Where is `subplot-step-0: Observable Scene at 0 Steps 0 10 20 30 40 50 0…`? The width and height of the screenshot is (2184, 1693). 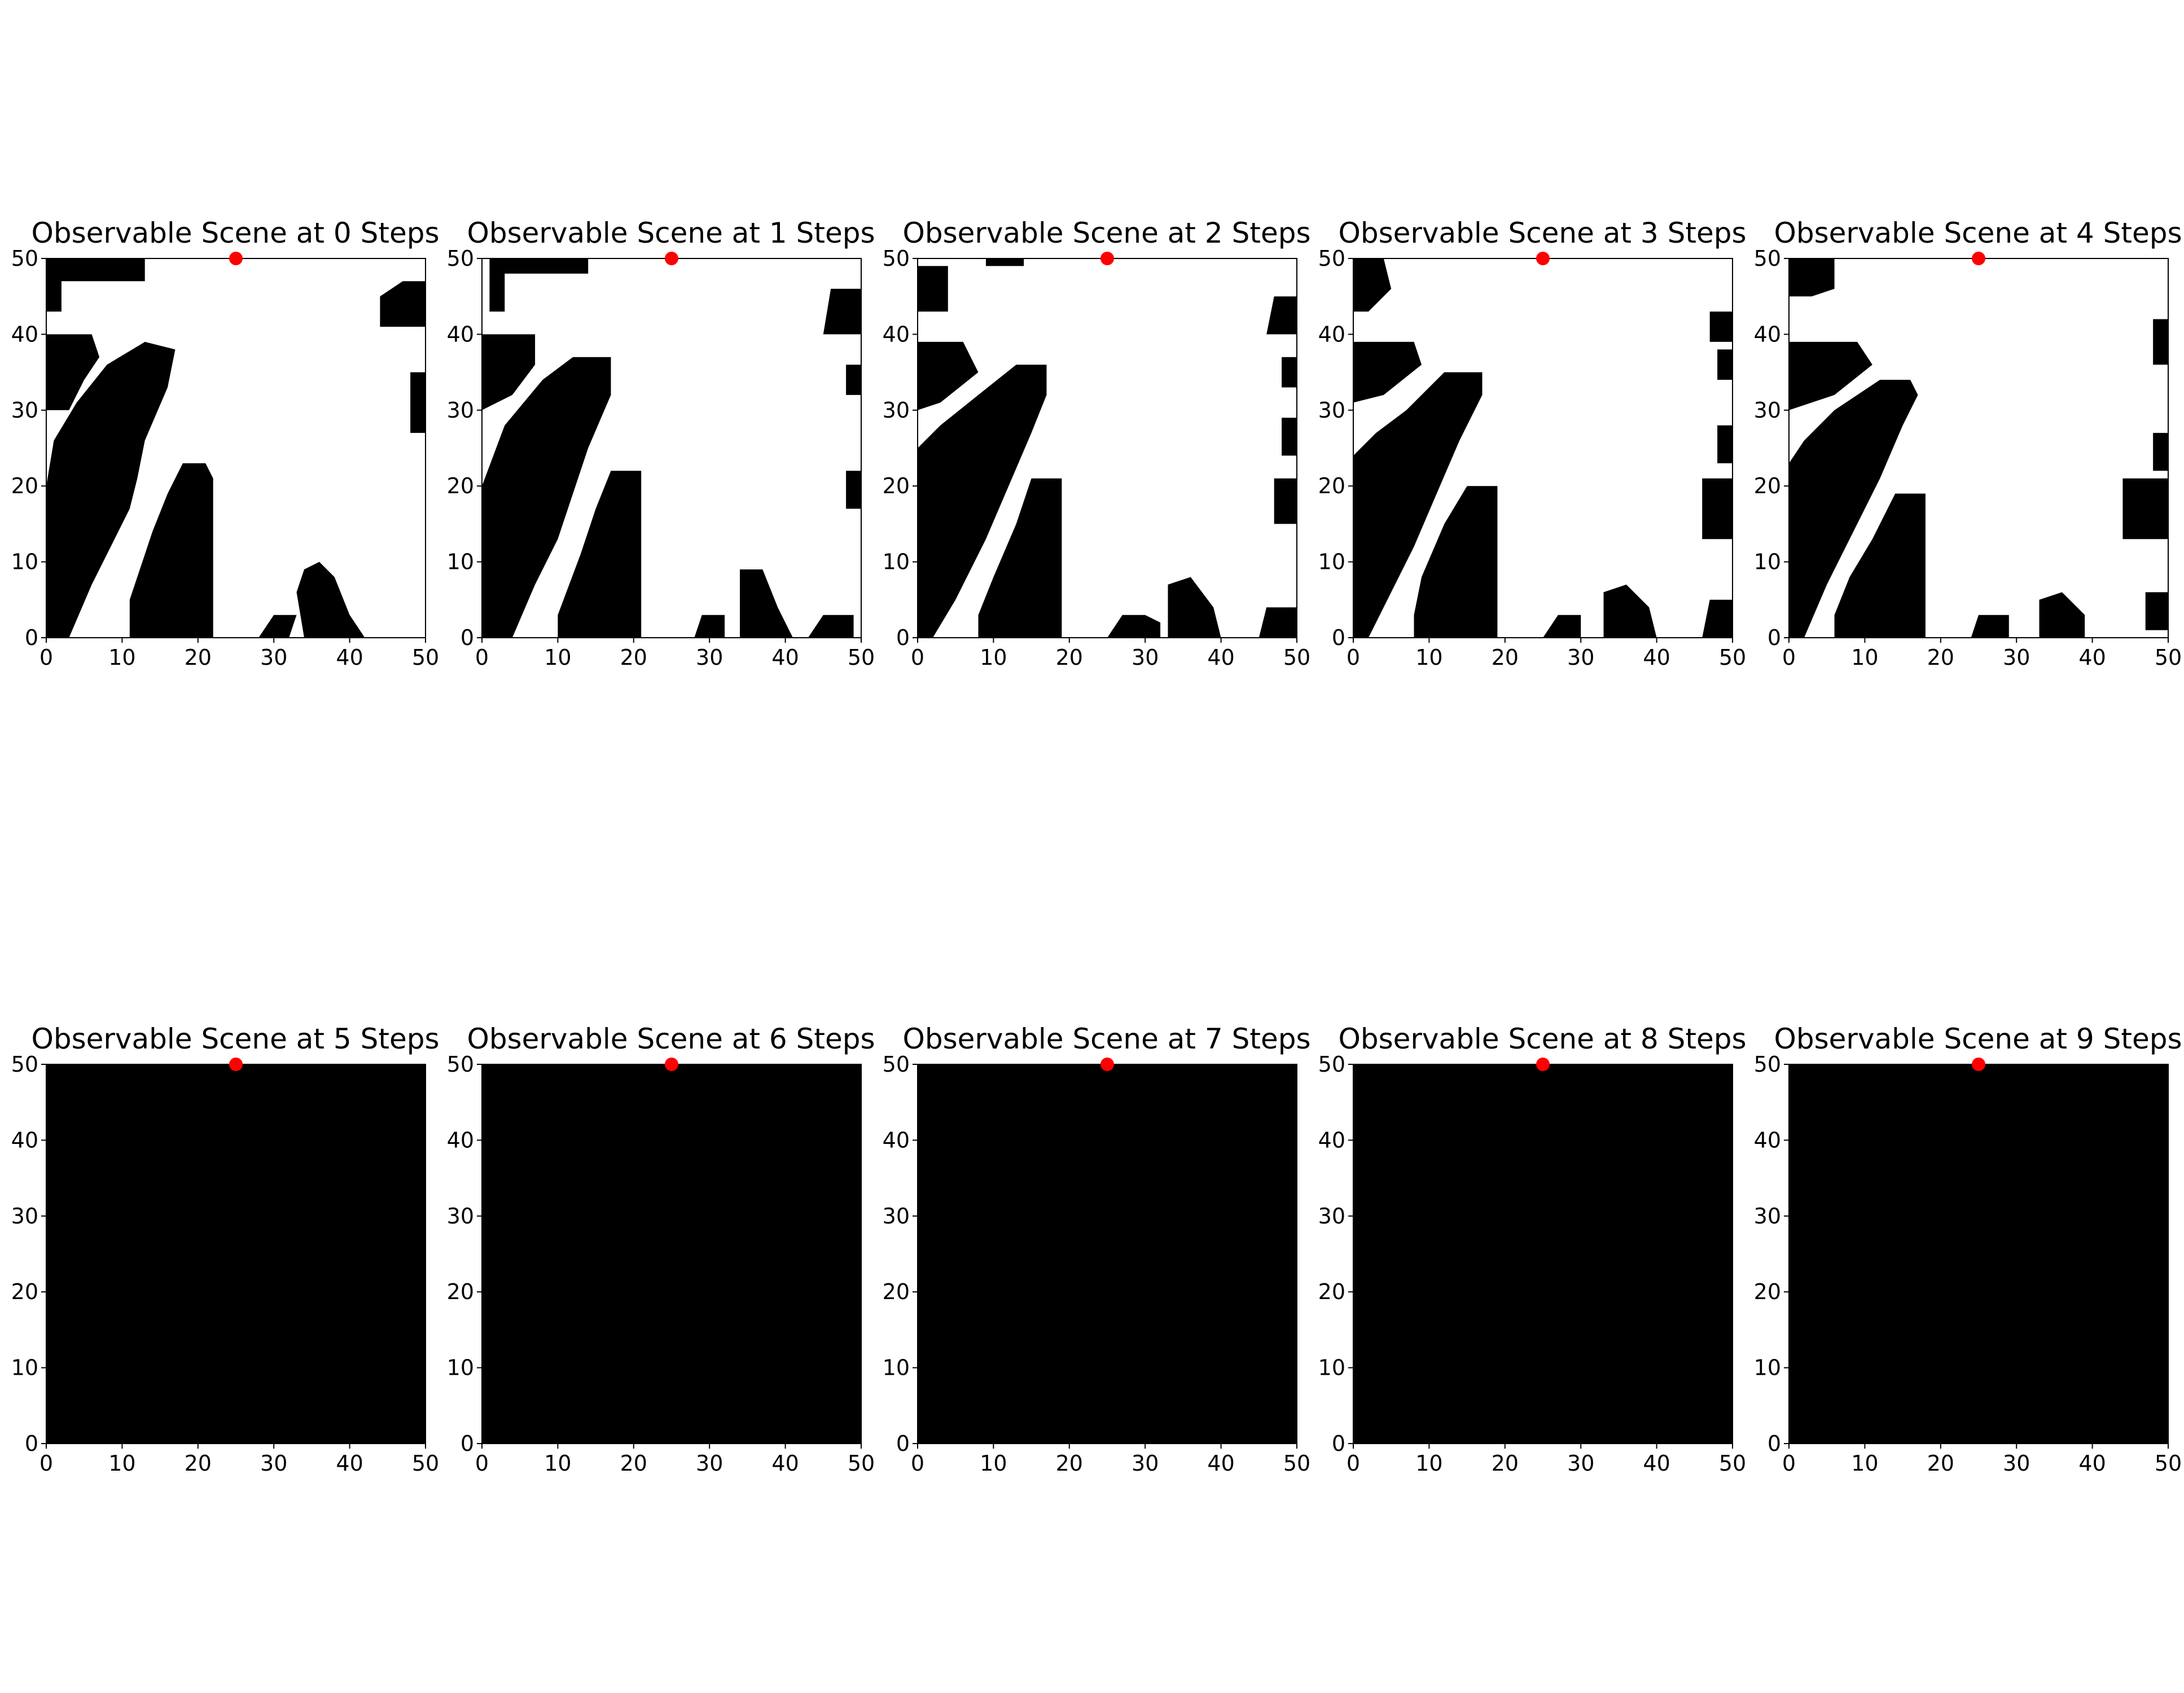 subplot-step-0: Observable Scene at 0 Steps 0 10 20 30 40 50 0… is located at coordinates (225, 445).